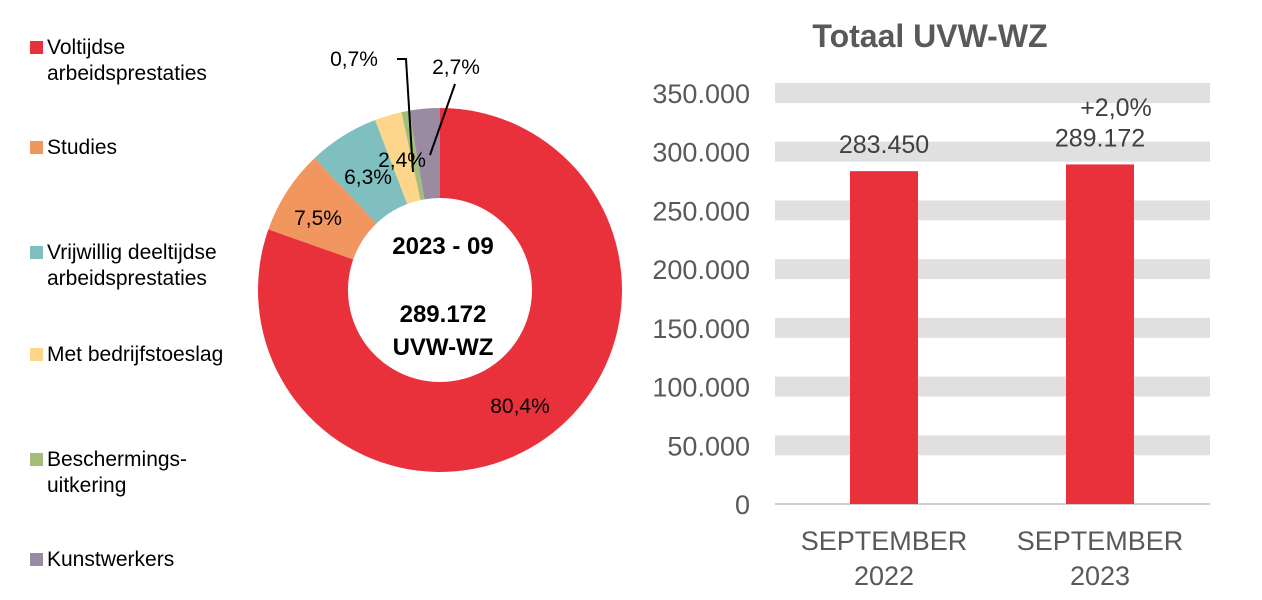 The height and width of the screenshot is (600, 1262). Describe the element at coordinates (742, 505) in the screenshot. I see `y-tick-label: 0` at that location.